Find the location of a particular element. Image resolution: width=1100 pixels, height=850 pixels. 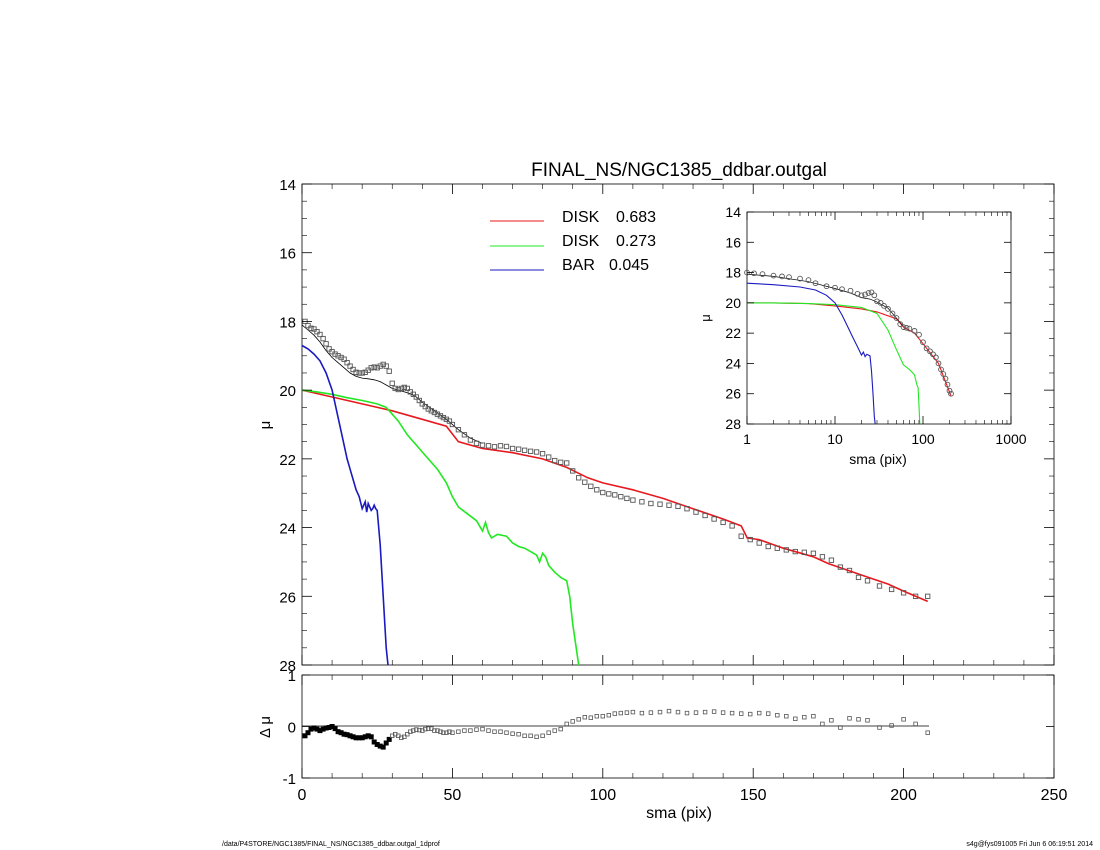

legend-value-disk-1: 0.683 is located at coordinates (636, 217).